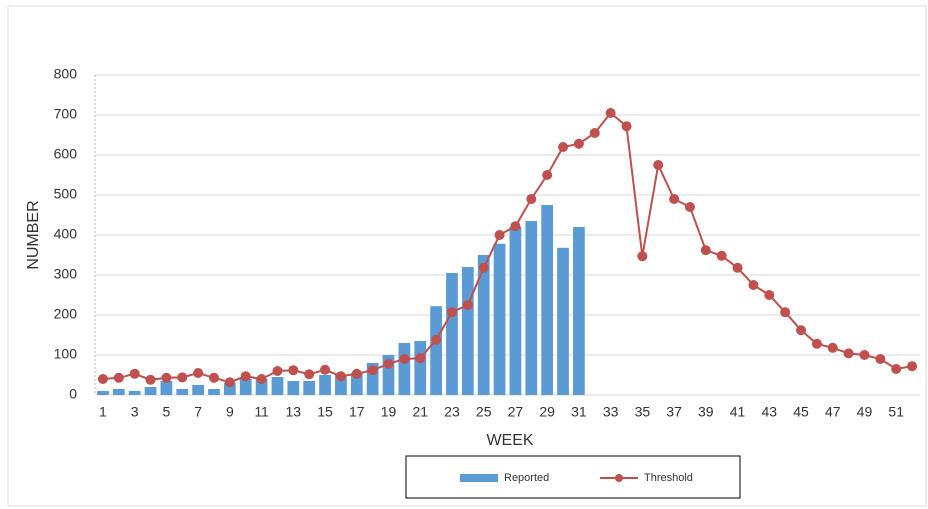 The width and height of the screenshot is (928, 509). Describe the element at coordinates (103, 412) in the screenshot. I see `x-tick-label: 1` at that location.